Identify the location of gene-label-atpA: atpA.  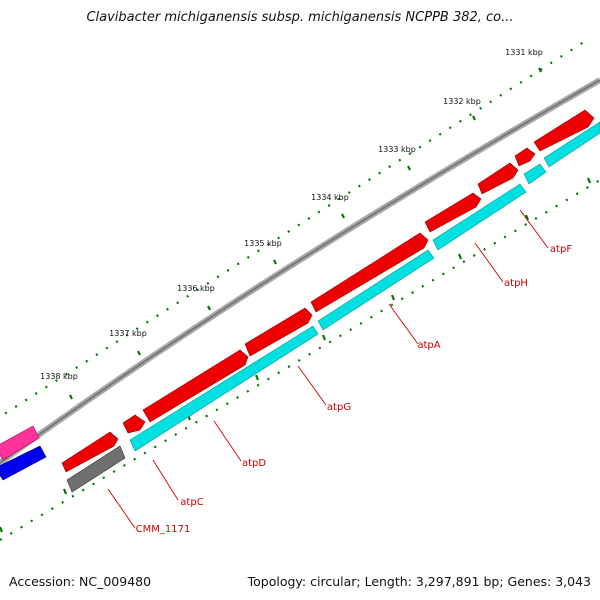
(428, 345).